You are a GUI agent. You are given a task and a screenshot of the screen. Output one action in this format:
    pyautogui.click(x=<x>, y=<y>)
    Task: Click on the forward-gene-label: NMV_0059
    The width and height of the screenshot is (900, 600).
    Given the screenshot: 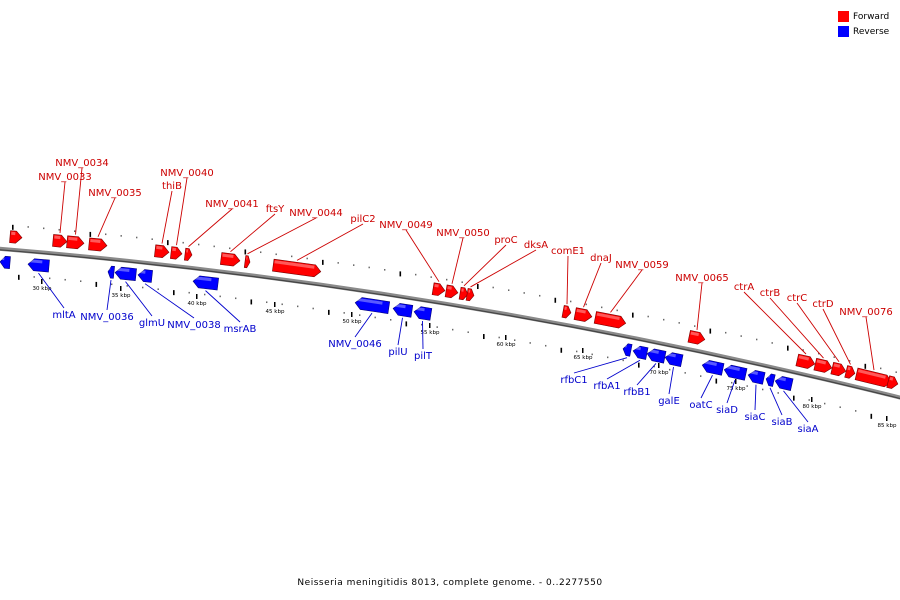 What is the action you would take?
    pyautogui.click(x=641, y=265)
    